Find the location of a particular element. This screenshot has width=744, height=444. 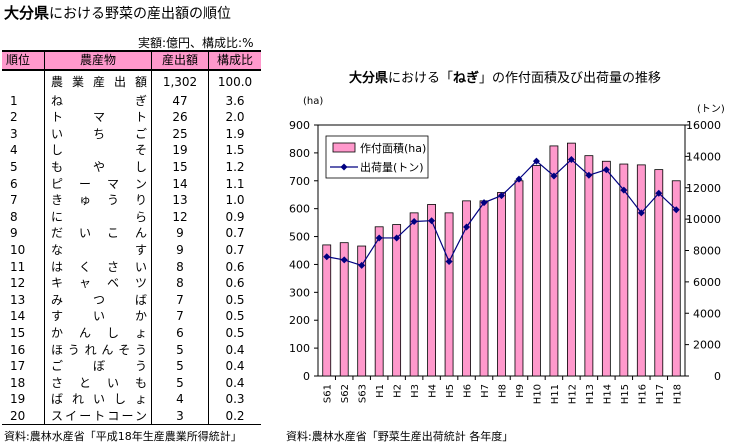

name-cell: ピーマン is located at coordinates (98, 184).